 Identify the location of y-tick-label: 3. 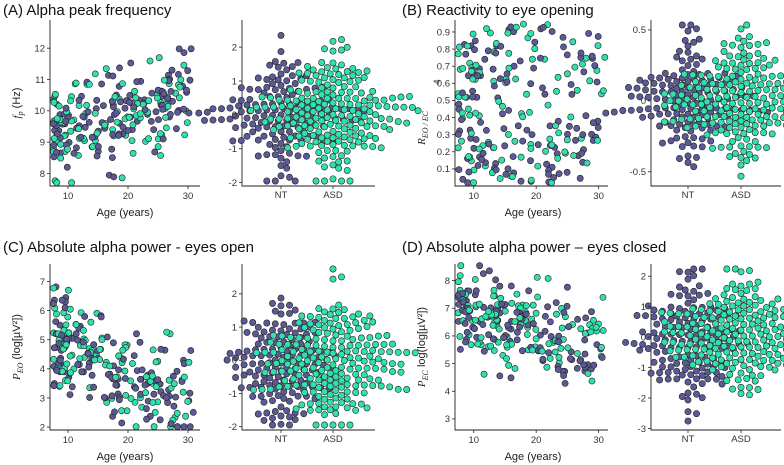
(447, 419).